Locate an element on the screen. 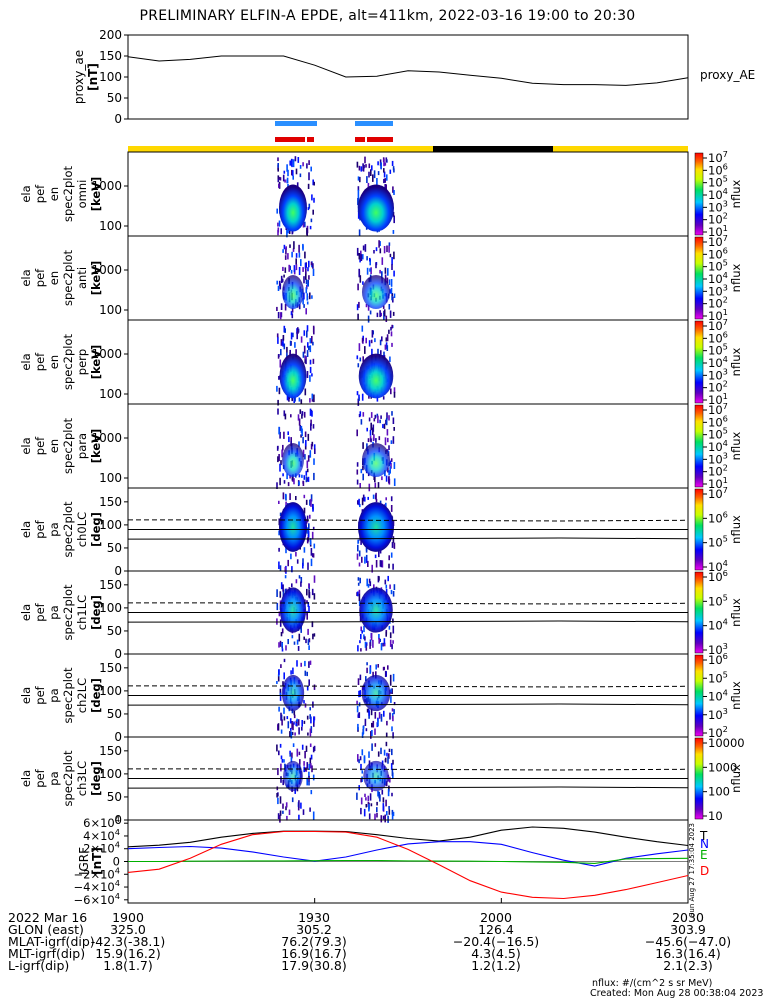 The width and height of the screenshot is (775, 1000). proxy-ae-legend: proxy_AE is located at coordinates (727, 75).